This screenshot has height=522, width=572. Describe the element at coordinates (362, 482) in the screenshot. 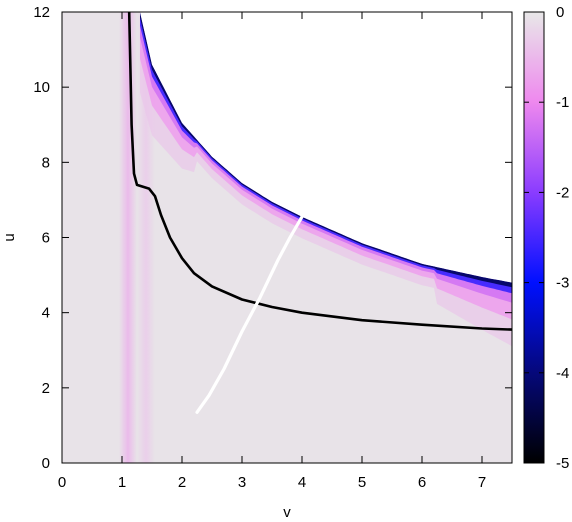

I see `x-tick-label: 5` at that location.